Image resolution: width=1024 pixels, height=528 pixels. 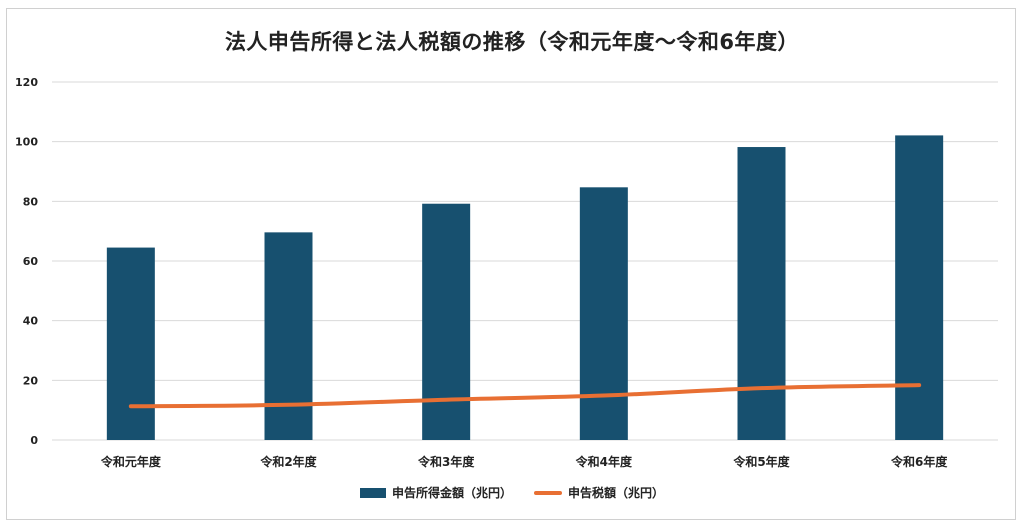 I want to click on y-tick-label: 20, so click(x=31, y=380).